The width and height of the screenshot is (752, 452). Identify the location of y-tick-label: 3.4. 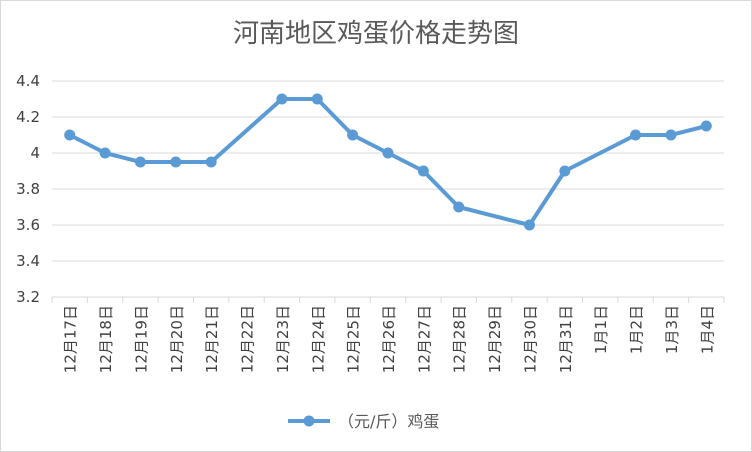
(28, 261).